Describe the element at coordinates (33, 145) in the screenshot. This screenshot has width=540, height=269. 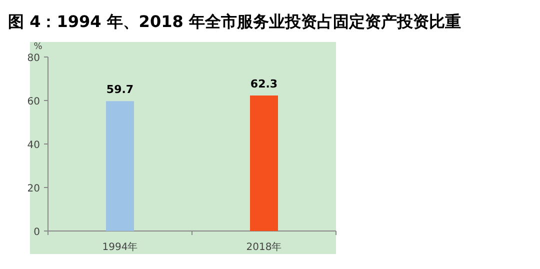
I see `y-tick-label: 40` at that location.